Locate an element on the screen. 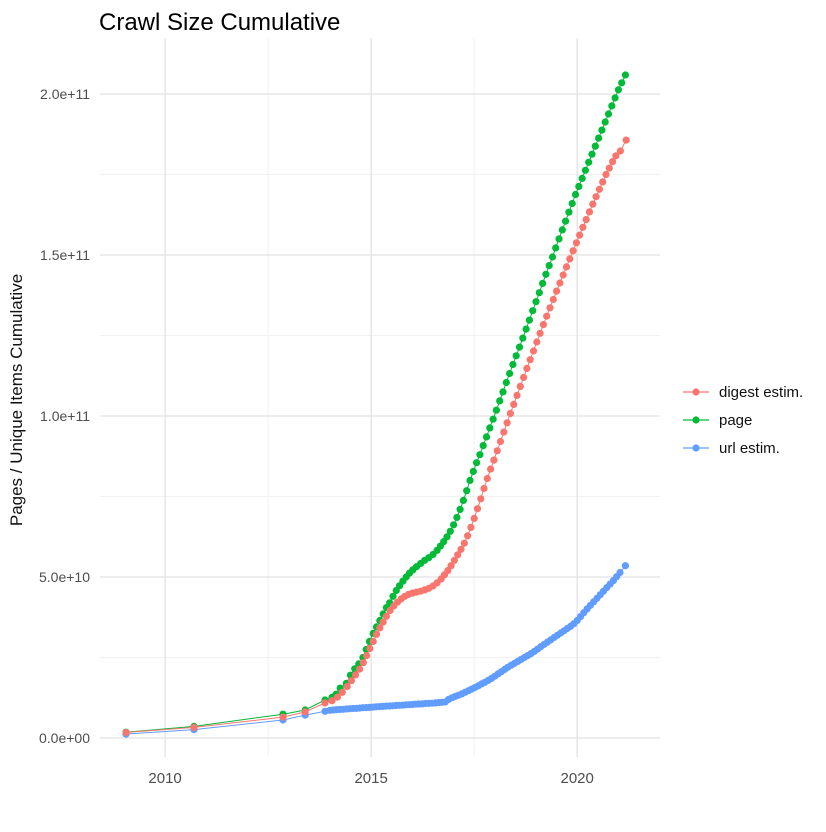  series-url-estim- is located at coordinates (376, 650).